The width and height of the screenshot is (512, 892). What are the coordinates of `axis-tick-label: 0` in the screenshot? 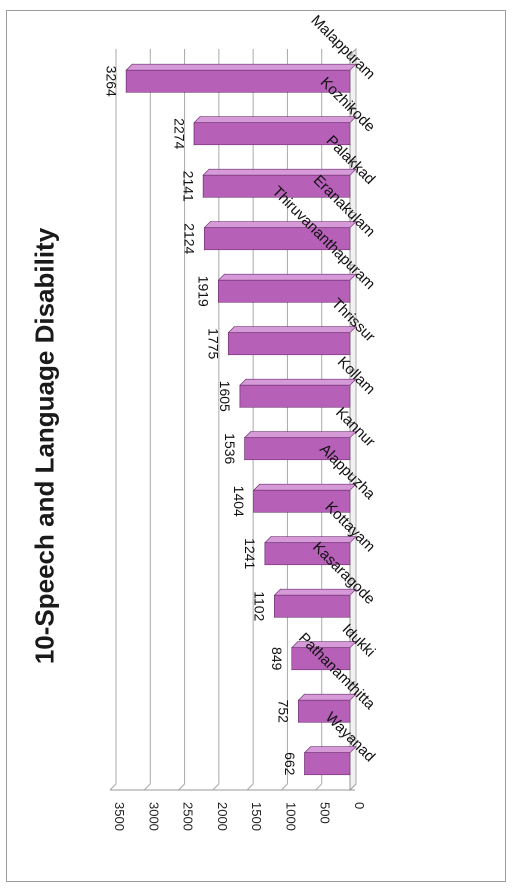 It's located at (359, 805).